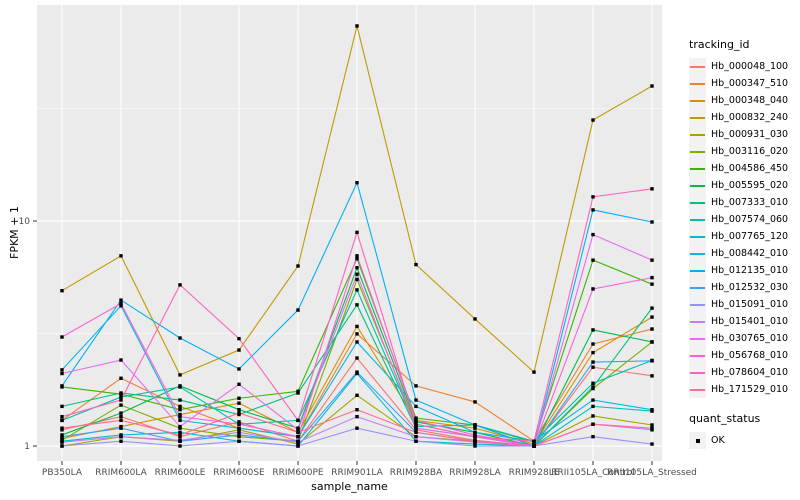  I want to click on x-tick-label: RRIM600SE, so click(239, 473).